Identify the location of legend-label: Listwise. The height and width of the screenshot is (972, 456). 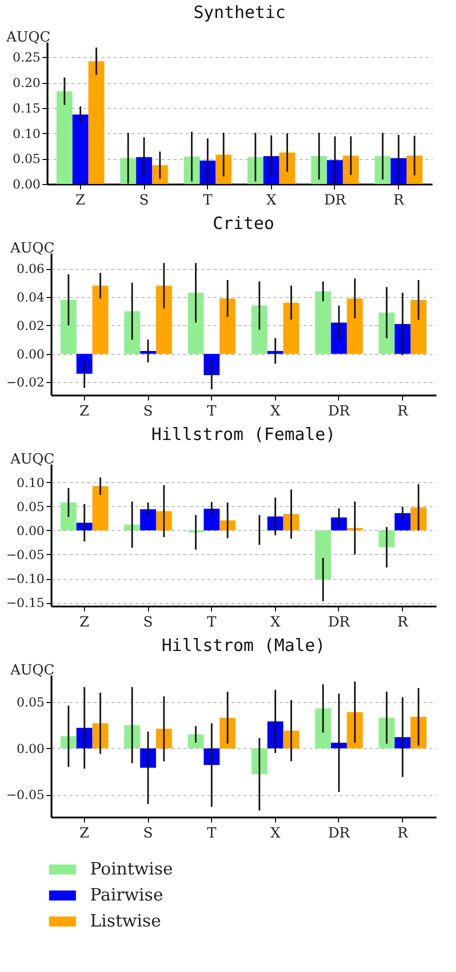
(126, 922).